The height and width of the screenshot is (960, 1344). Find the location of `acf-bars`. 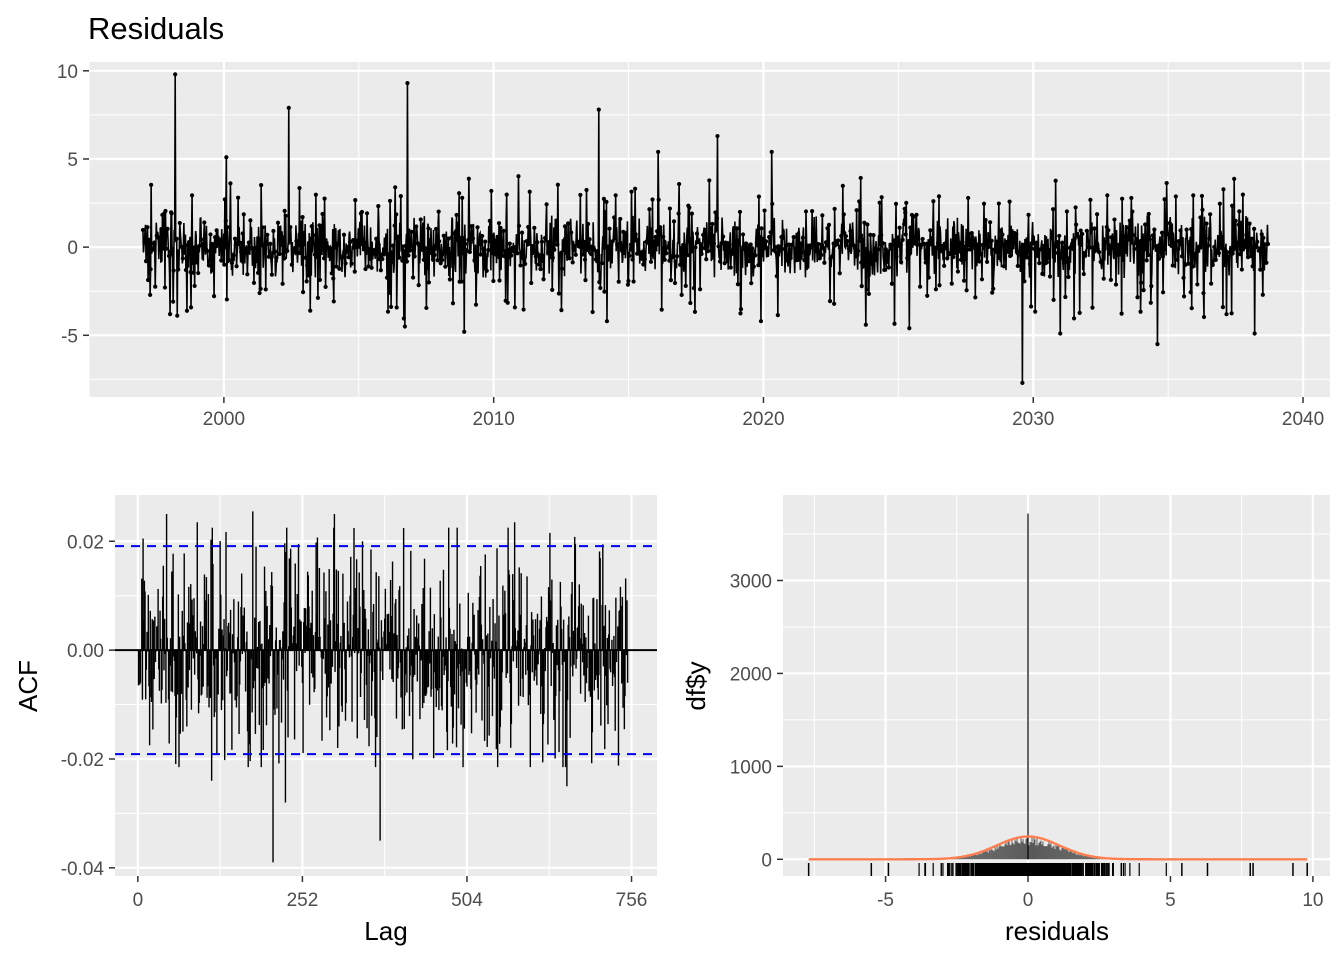

acf-bars is located at coordinates (386, 687).